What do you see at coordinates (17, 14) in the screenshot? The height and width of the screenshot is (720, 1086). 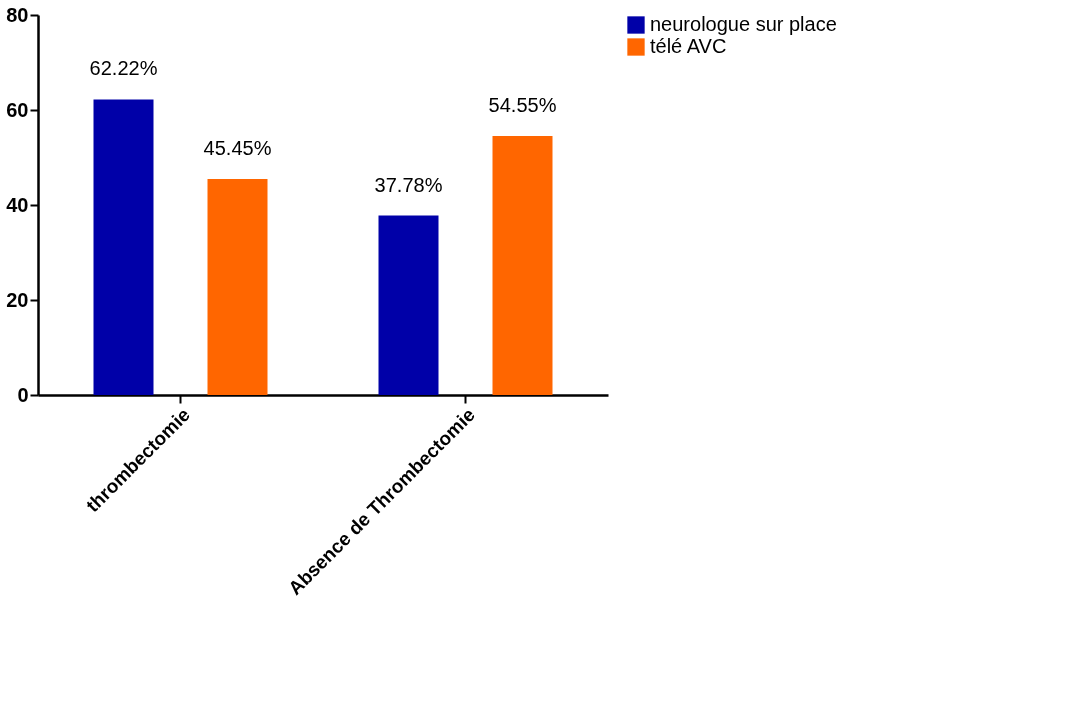 I see `y-tick-label: 80` at bounding box center [17, 14].